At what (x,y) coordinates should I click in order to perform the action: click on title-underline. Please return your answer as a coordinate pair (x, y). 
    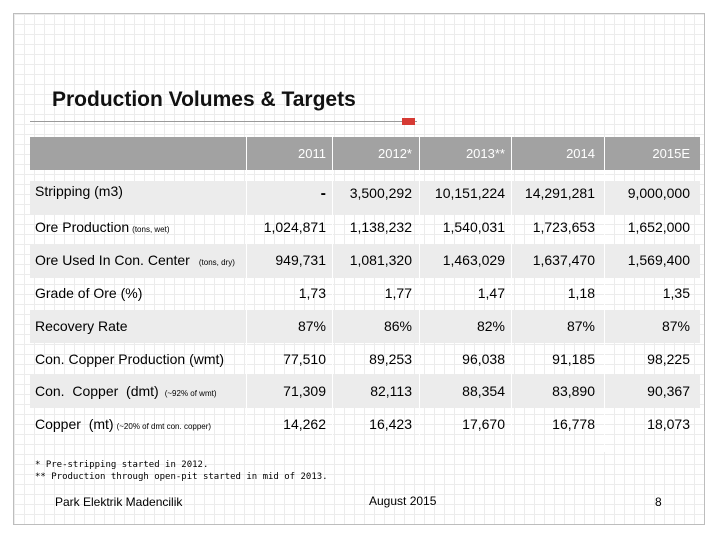
    Looking at the image, I should click on (223, 121).